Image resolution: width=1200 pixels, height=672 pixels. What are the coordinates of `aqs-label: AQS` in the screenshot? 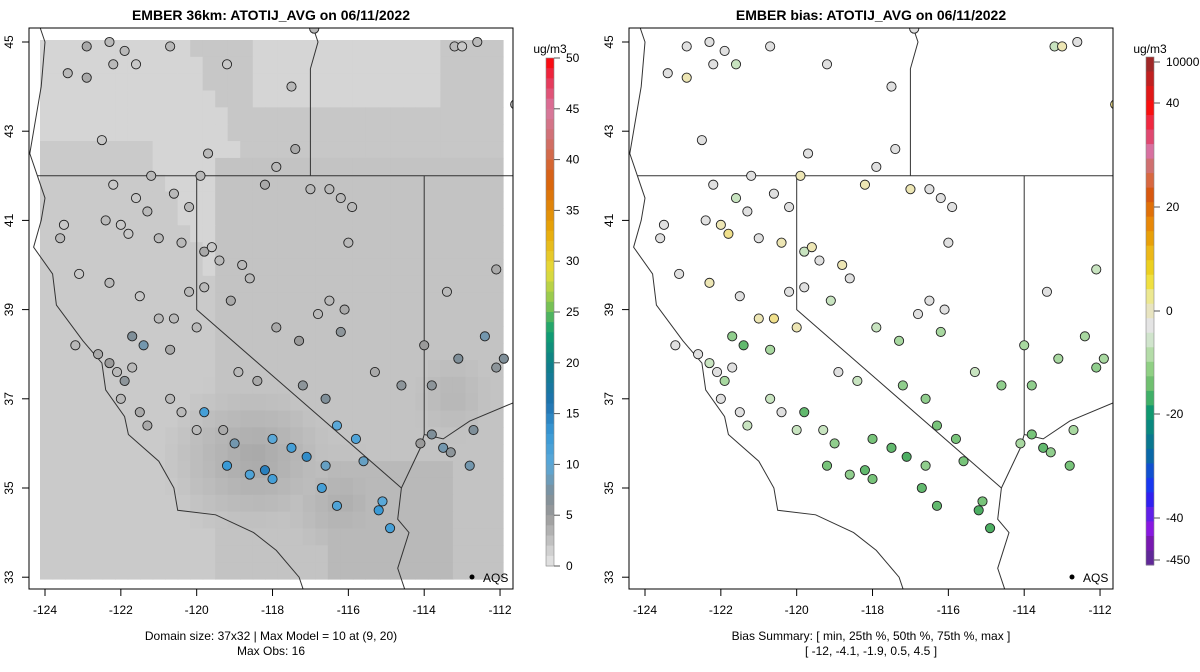 It's located at (1095, 578).